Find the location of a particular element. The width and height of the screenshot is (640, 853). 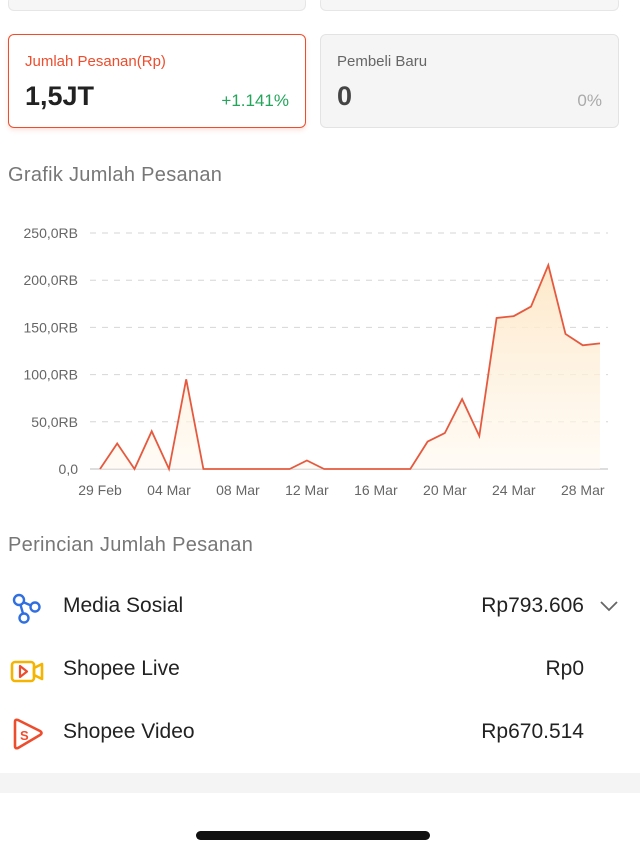

orders-card-label: Jumlah Pesanan(Rp) is located at coordinates (95, 61).